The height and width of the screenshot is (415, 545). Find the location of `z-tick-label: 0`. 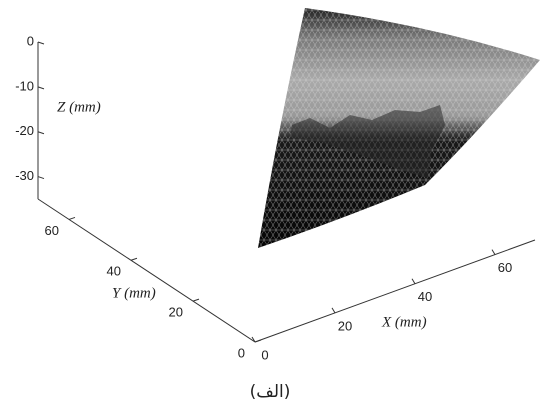

z-tick-label: 0 is located at coordinates (30, 40).